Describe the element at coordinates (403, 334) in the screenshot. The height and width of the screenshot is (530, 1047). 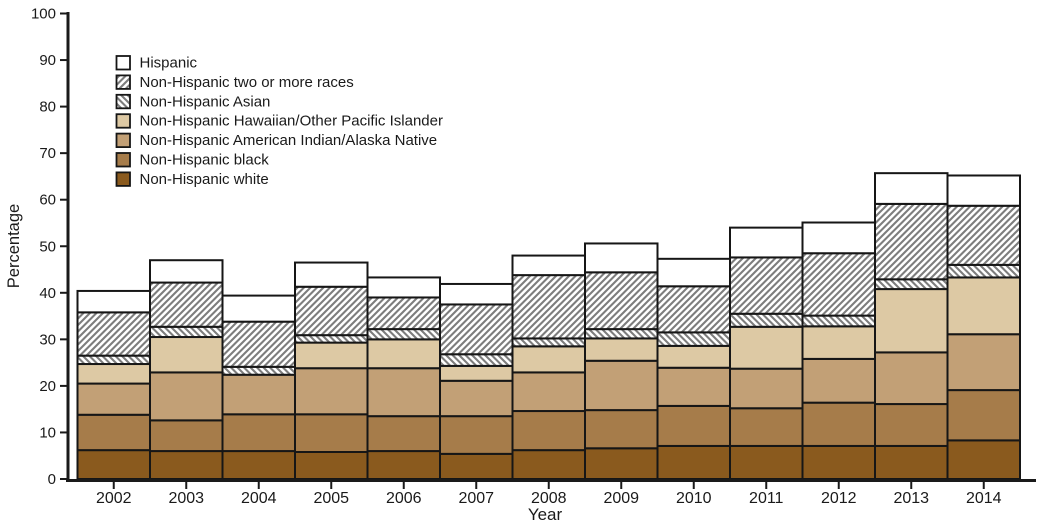
I see `bar-segment-2006-nh_asian` at that location.